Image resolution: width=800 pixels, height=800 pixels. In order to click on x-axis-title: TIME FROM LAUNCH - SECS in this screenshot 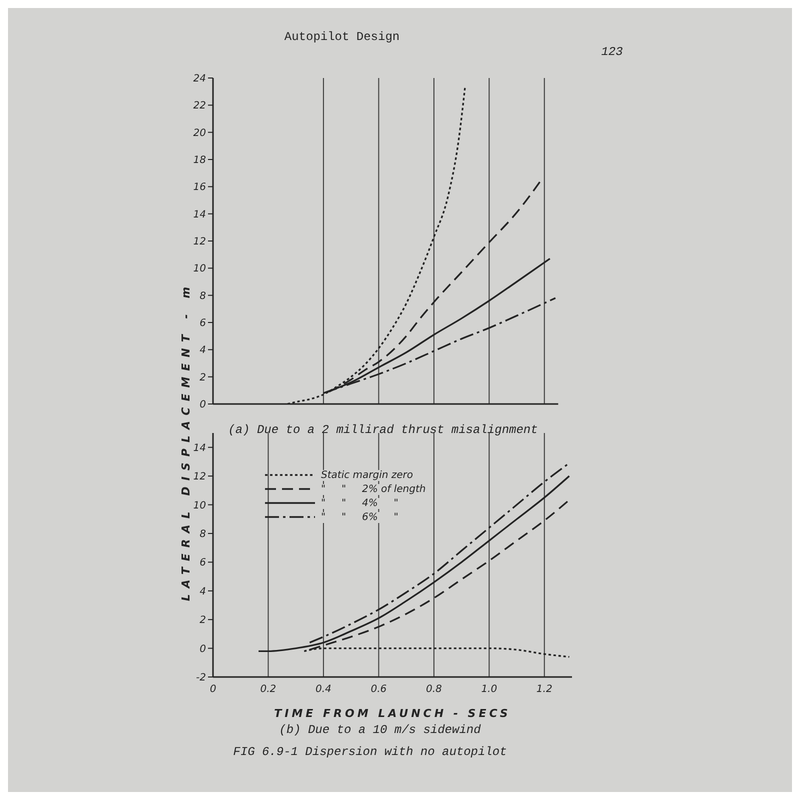, I will do `click(392, 713)`.